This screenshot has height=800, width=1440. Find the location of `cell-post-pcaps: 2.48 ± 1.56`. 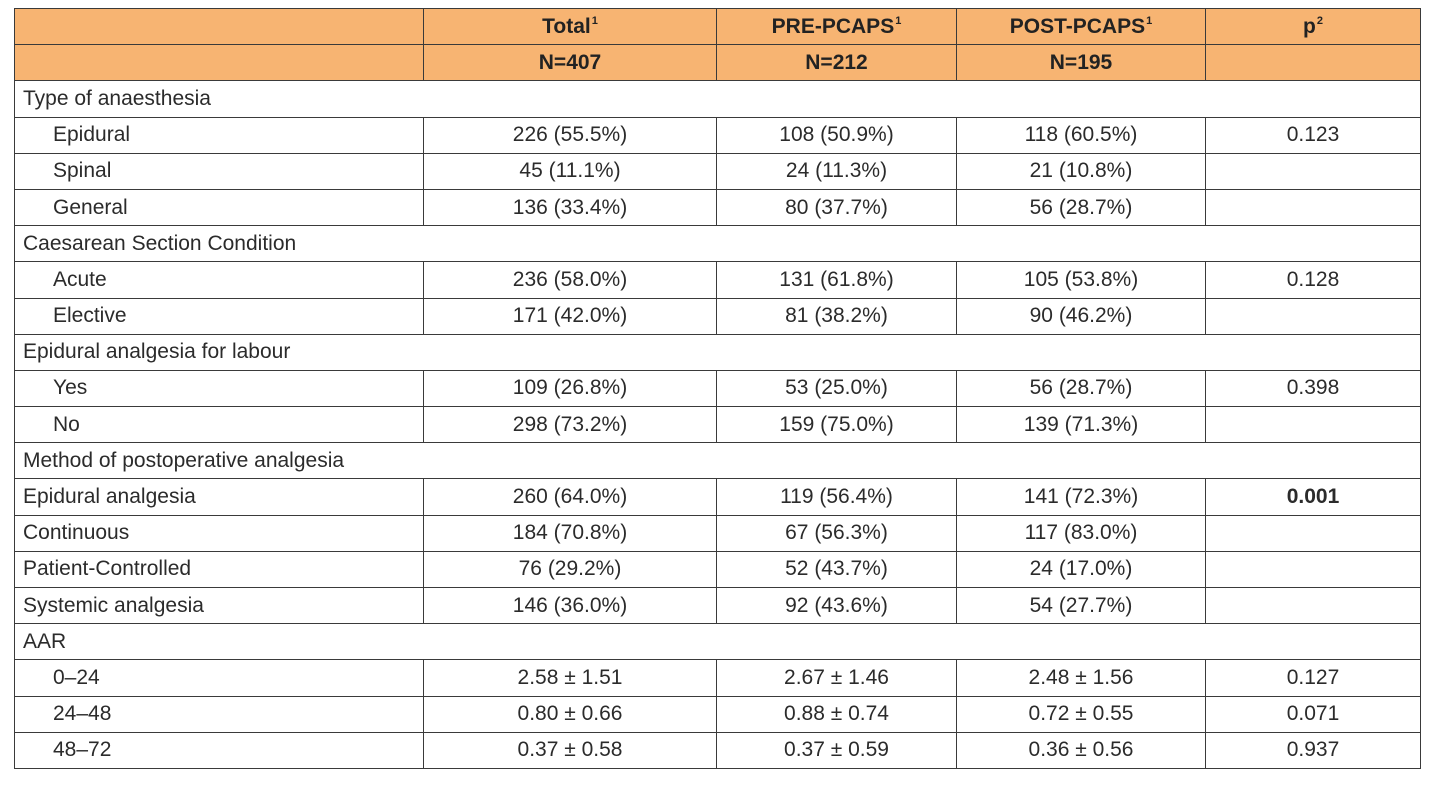

cell-post-pcaps: 2.48 ± 1.56 is located at coordinates (1081, 678).